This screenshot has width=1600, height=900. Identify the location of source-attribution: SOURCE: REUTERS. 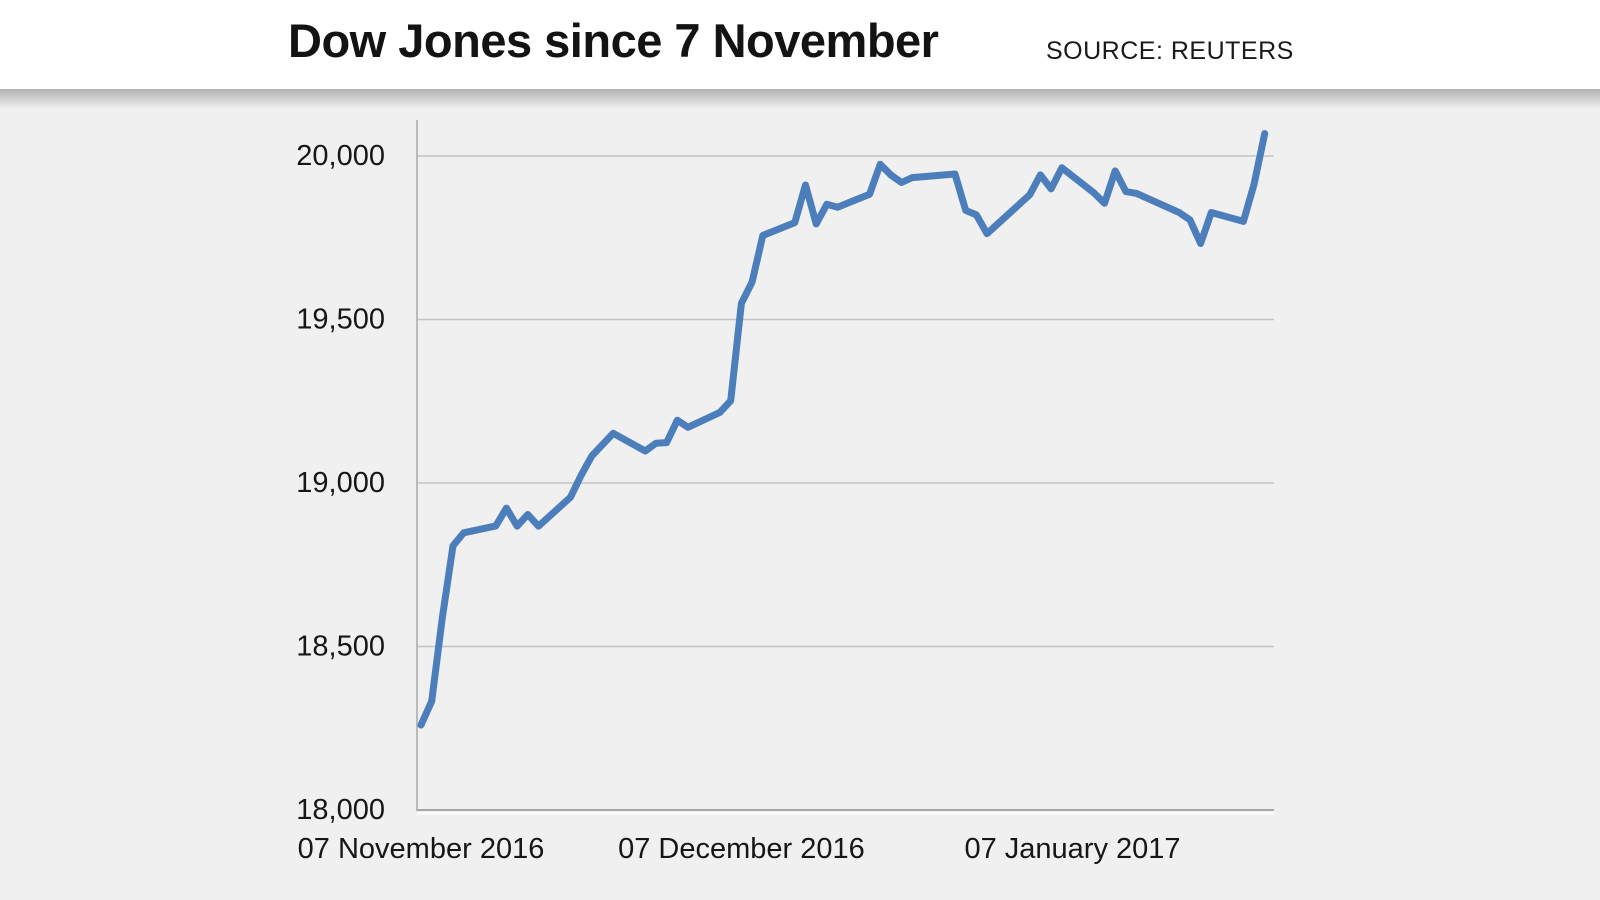
(1170, 51).